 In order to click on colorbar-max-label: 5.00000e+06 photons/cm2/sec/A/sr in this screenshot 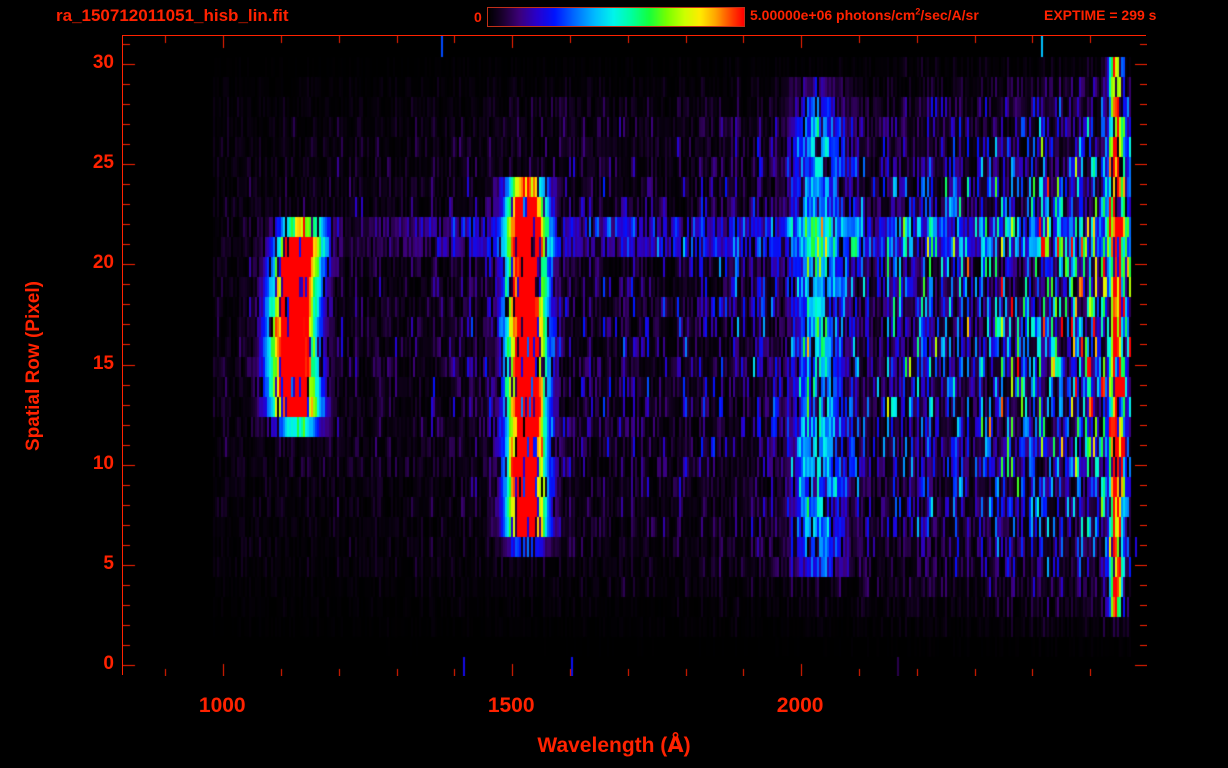, I will do `click(864, 15)`.